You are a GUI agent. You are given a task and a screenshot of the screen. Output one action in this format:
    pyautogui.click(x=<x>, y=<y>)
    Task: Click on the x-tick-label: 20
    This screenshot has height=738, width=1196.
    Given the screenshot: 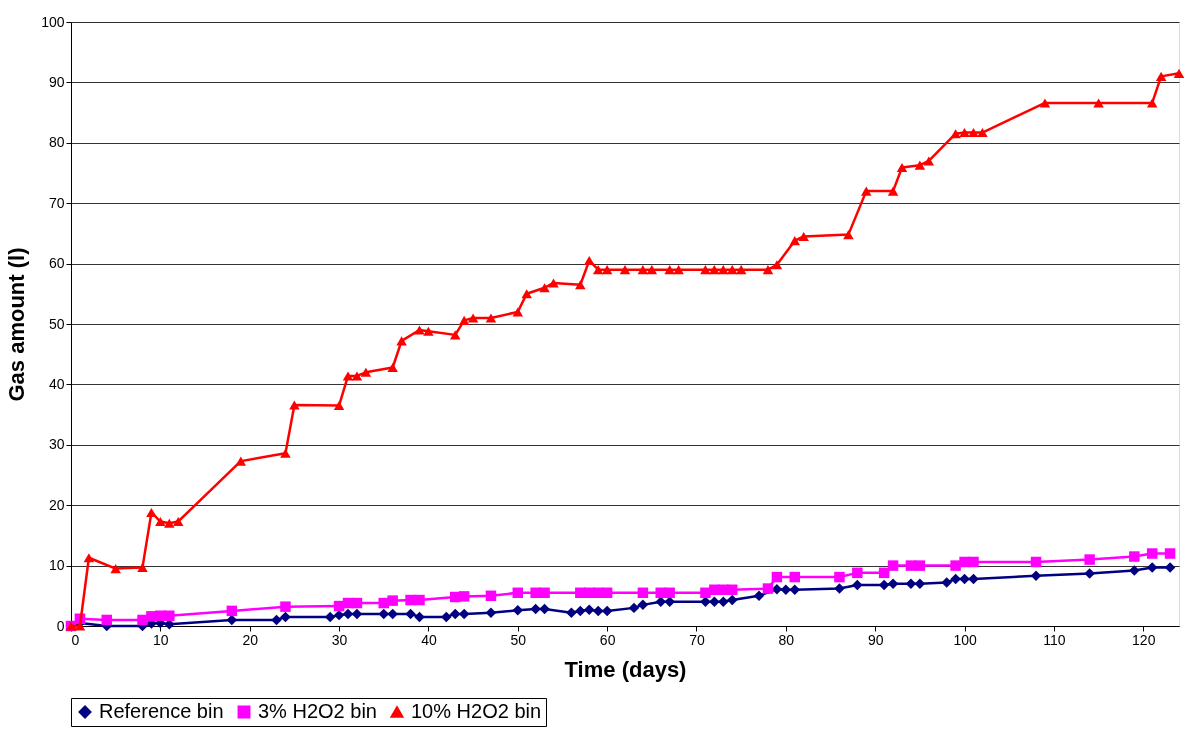 What is the action you would take?
    pyautogui.click(x=250, y=639)
    